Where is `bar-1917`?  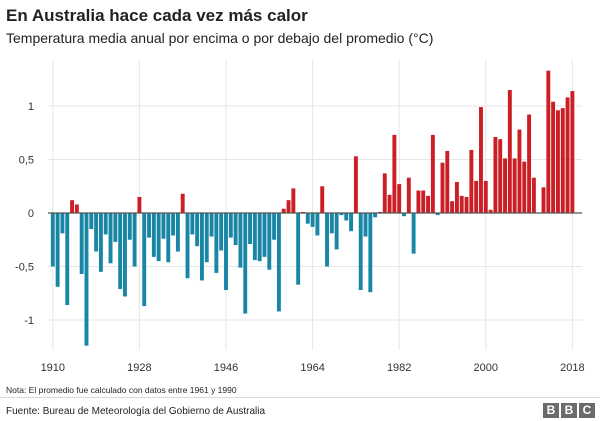 bar-1917 is located at coordinates (86, 279).